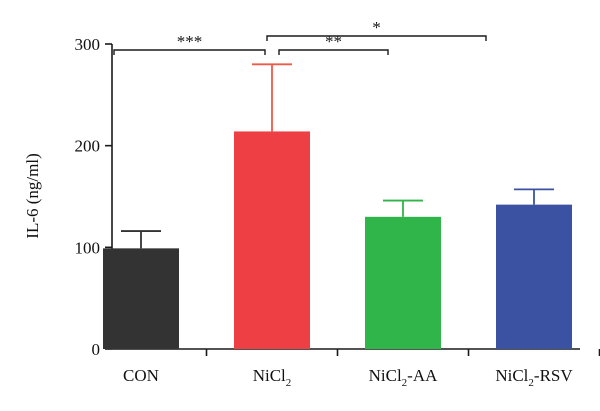 The image size is (600, 411). What do you see at coordinates (88, 146) in the screenshot?
I see `y-tick-label: 200` at bounding box center [88, 146].